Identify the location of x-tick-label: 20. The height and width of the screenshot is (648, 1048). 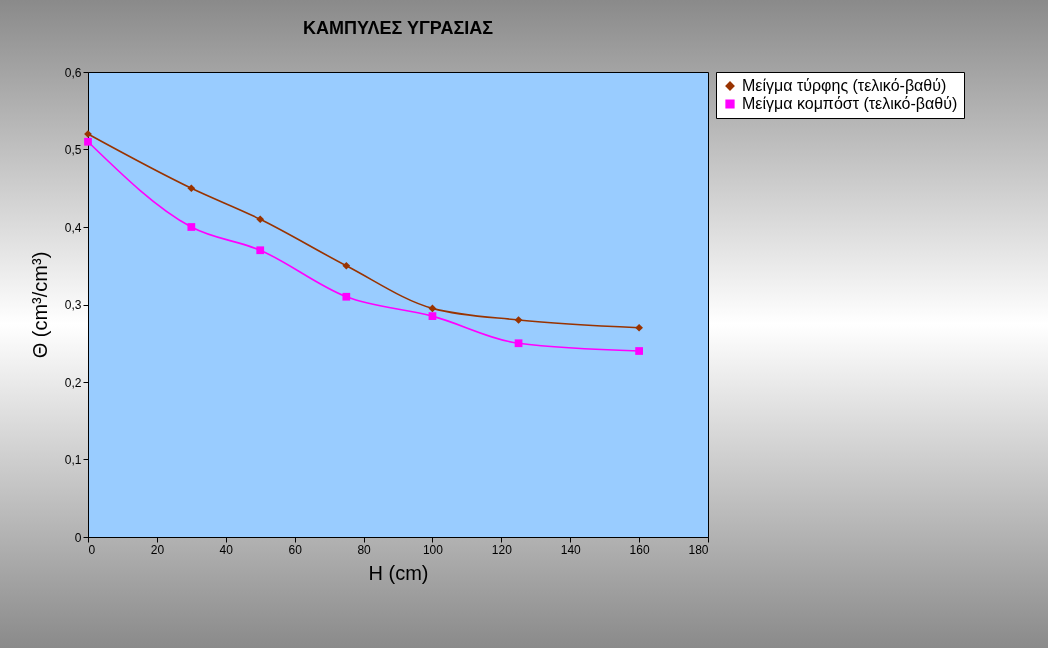
(157, 549).